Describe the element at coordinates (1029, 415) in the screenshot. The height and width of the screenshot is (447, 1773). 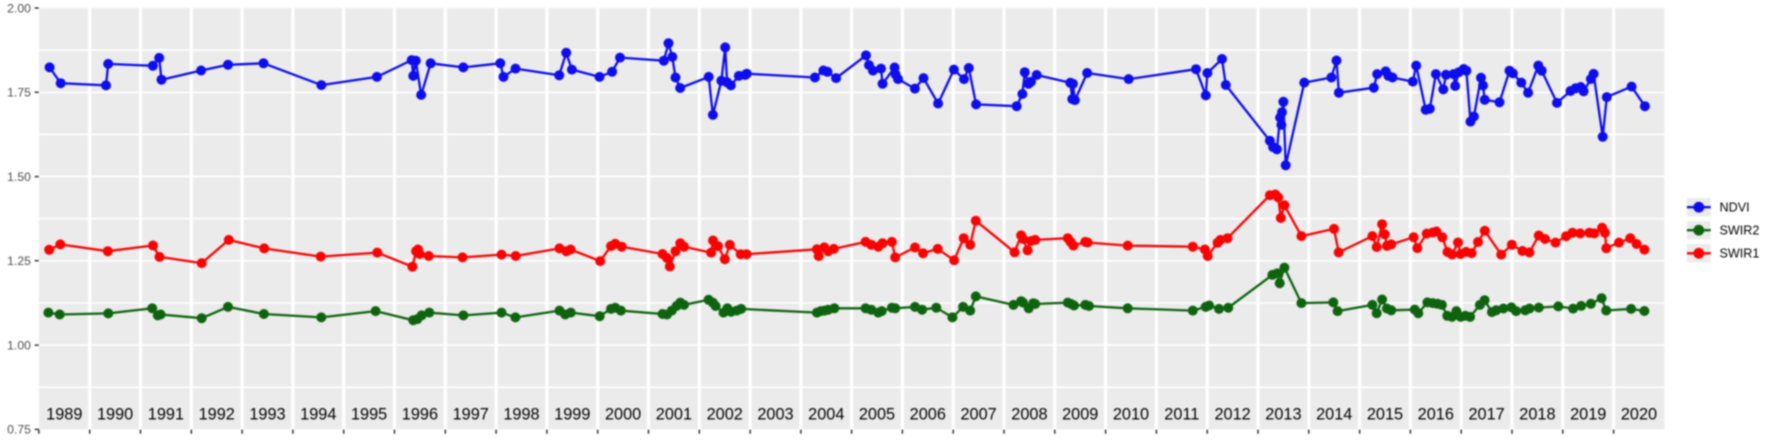
I see `svg-text: 2008` at that location.